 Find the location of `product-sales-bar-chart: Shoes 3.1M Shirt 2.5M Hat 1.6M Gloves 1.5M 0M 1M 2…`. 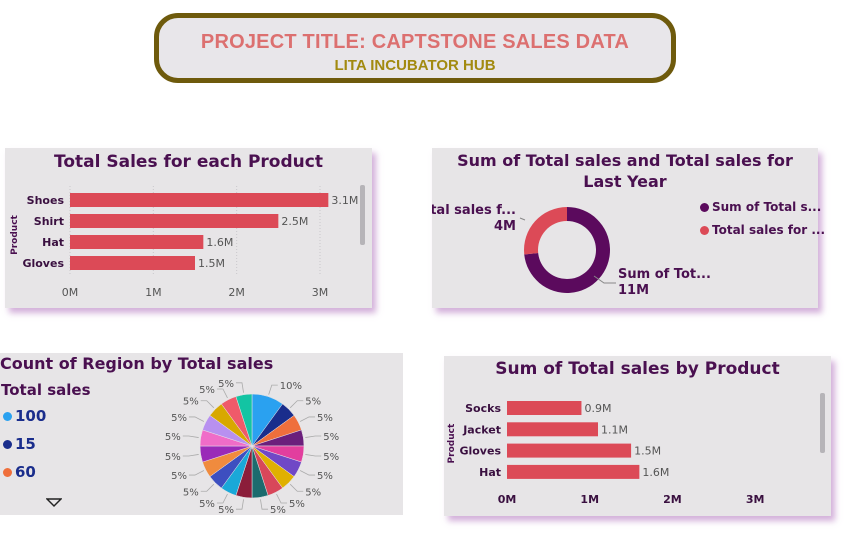

product-sales-bar-chart: Shoes 3.1M Shirt 2.5M Hat 1.6M Gloves 1.5M 0M 1M 2… is located at coordinates (184, 242).